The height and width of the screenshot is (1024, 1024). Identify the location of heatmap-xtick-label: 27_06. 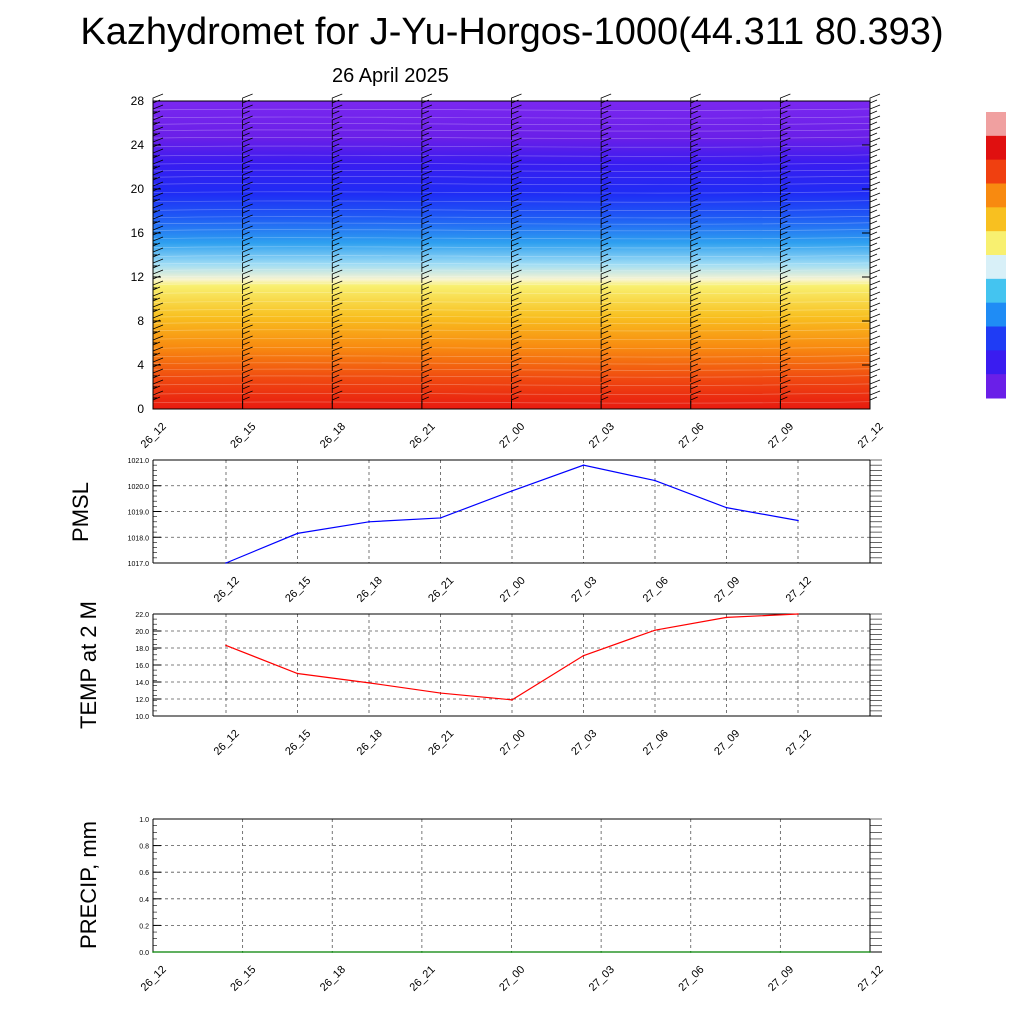
(691, 436).